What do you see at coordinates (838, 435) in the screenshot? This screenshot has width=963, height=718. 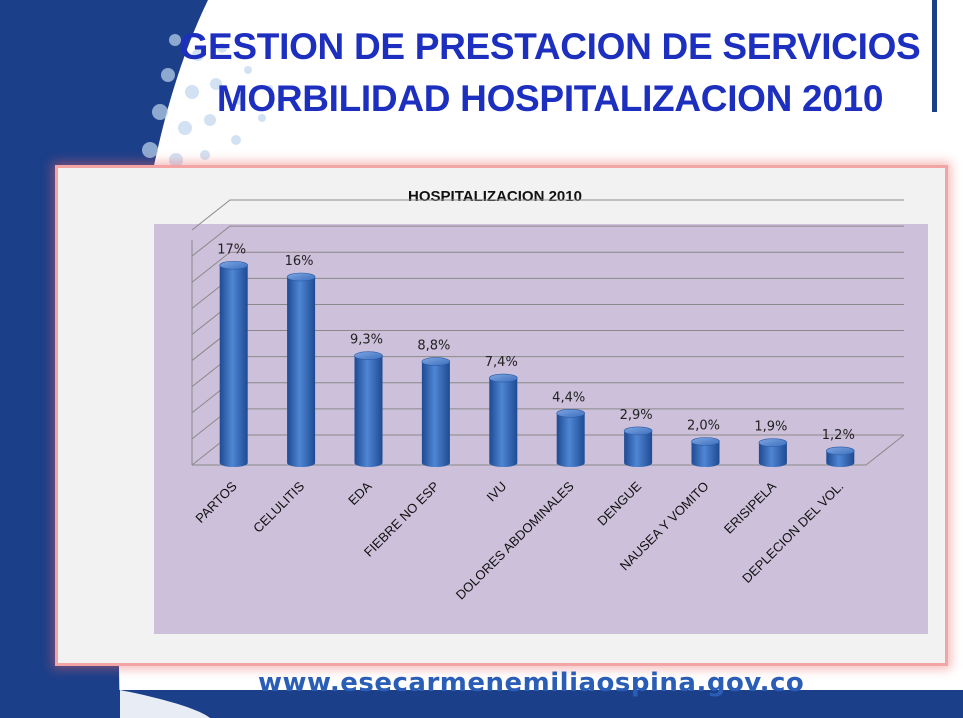 I see `data-label: 1,2%` at bounding box center [838, 435].